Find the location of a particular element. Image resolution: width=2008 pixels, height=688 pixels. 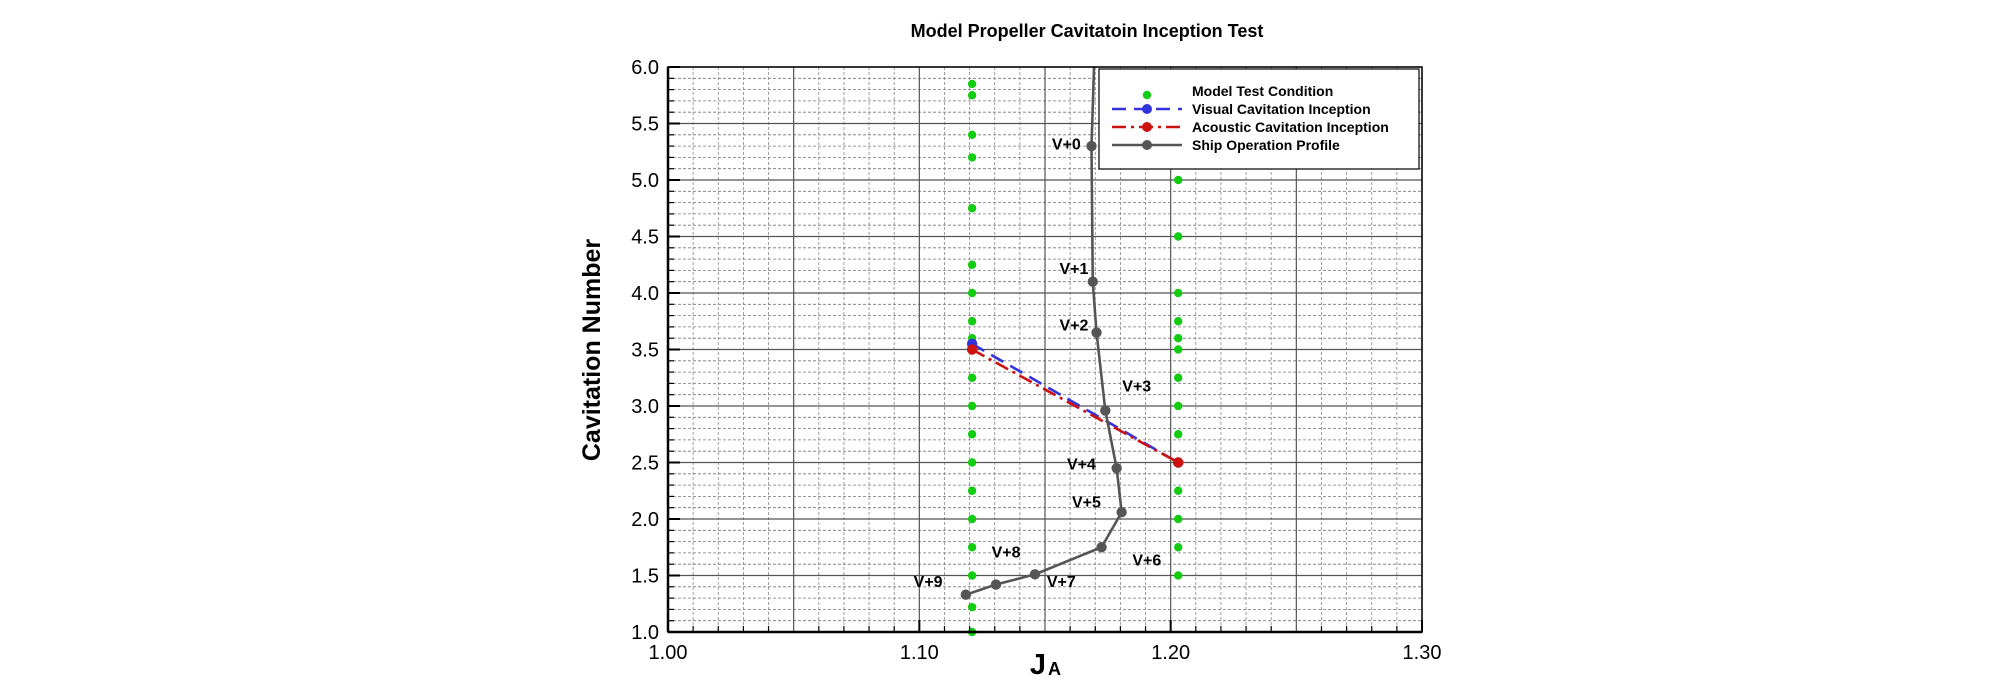

y-tick-label: 1.5 is located at coordinates (645, 577).